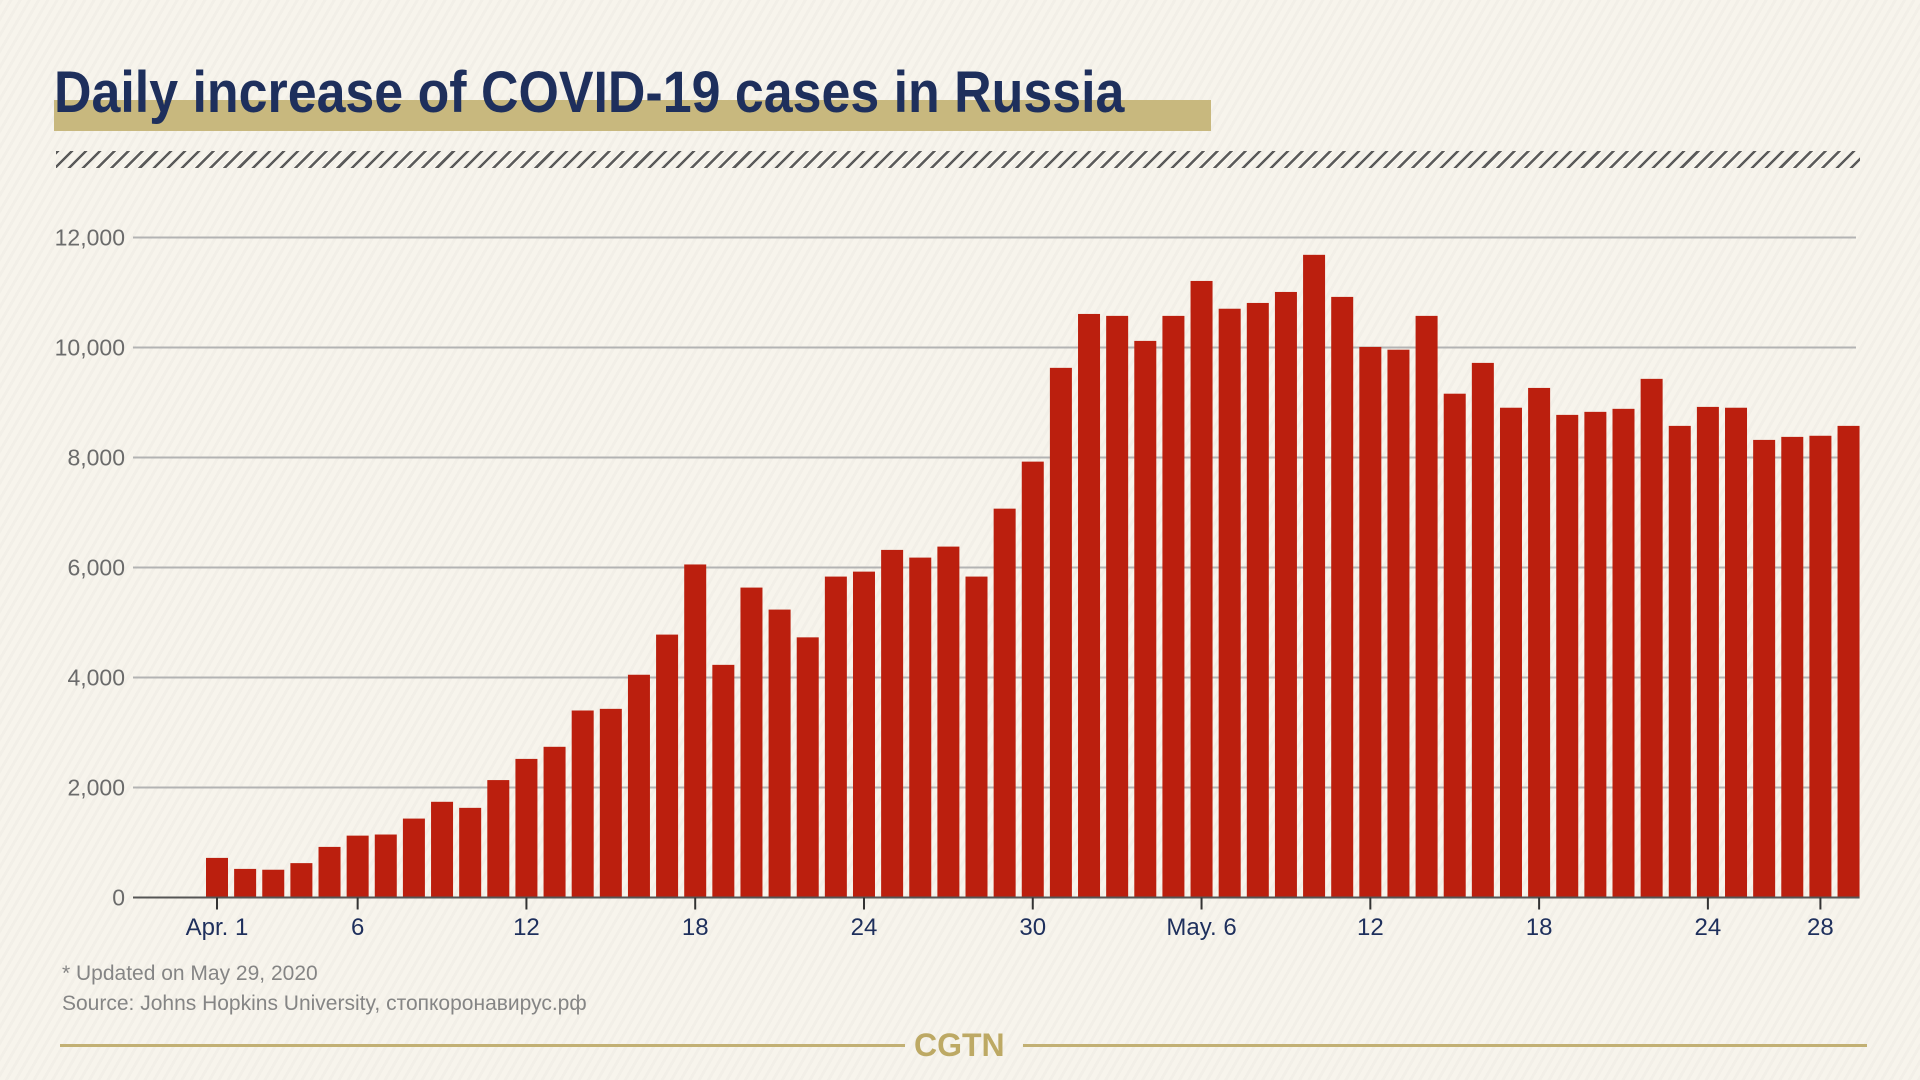  I want to click on y-tick-label: 12,000, so click(90, 238).